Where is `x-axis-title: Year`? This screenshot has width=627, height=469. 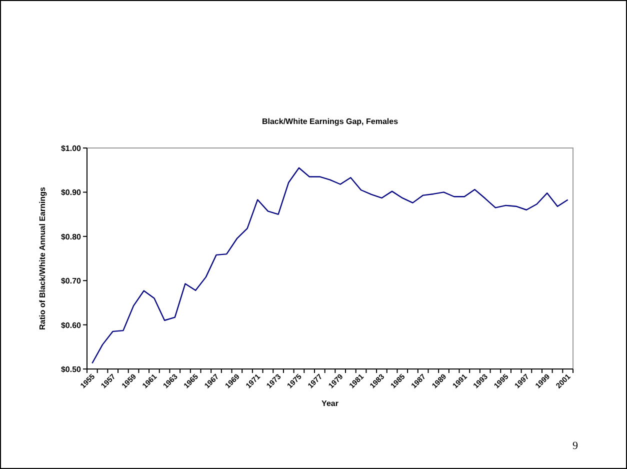 x-axis-title: Year is located at coordinates (330, 403).